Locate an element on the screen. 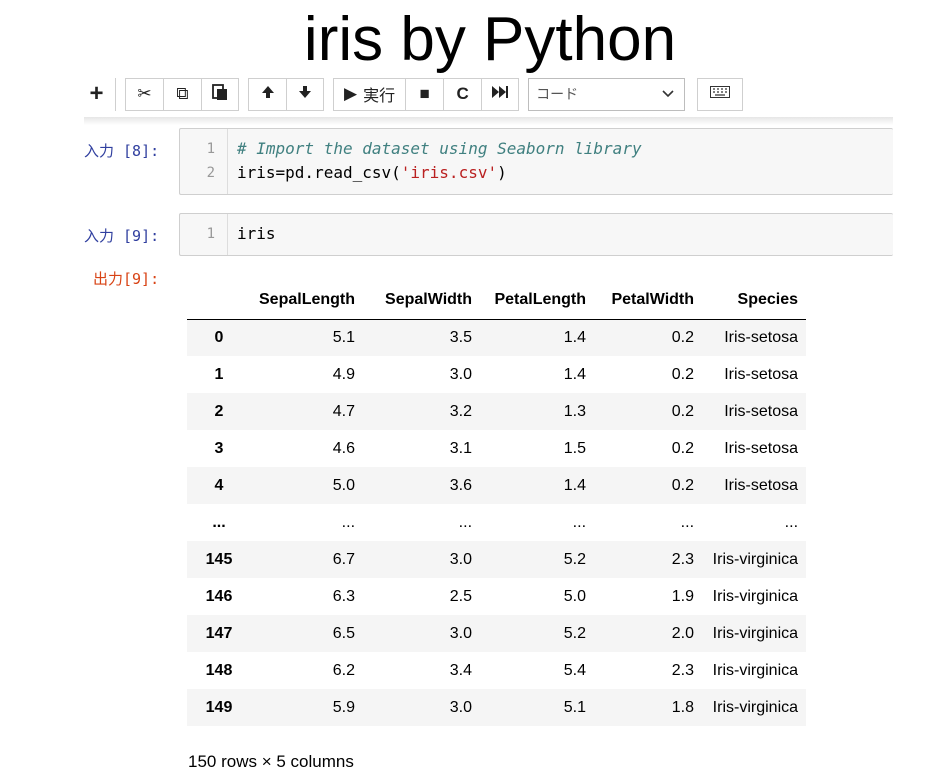  input-prompt-8: 入力 [8]: is located at coordinates (122, 151).